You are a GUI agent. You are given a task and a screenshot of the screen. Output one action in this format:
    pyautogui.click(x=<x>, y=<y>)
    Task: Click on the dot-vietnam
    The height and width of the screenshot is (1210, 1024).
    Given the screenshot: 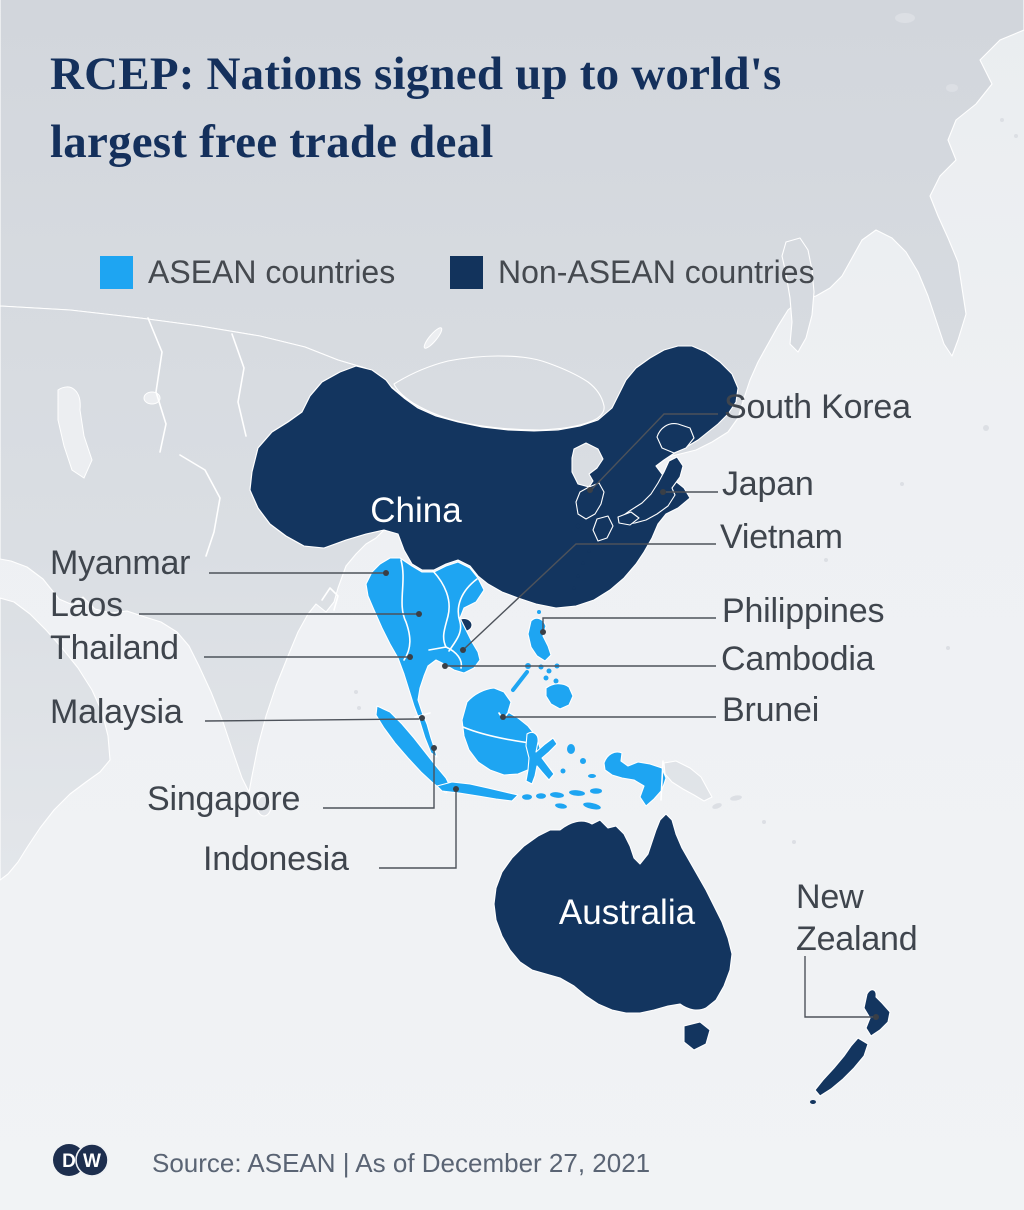 What is the action you would take?
    pyautogui.click(x=463, y=650)
    